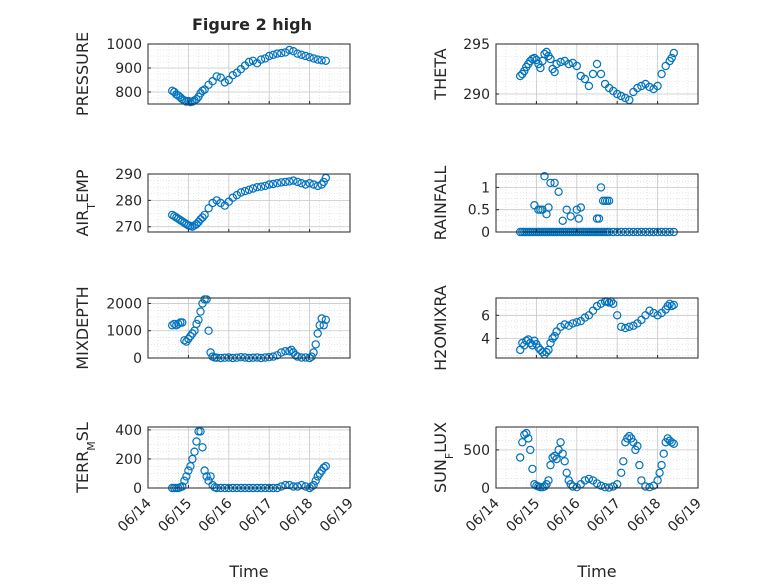 This screenshot has height=587, width=778. What do you see at coordinates (479, 211) in the screenshot?
I see `y-tick-label: 0.5` at bounding box center [479, 211].